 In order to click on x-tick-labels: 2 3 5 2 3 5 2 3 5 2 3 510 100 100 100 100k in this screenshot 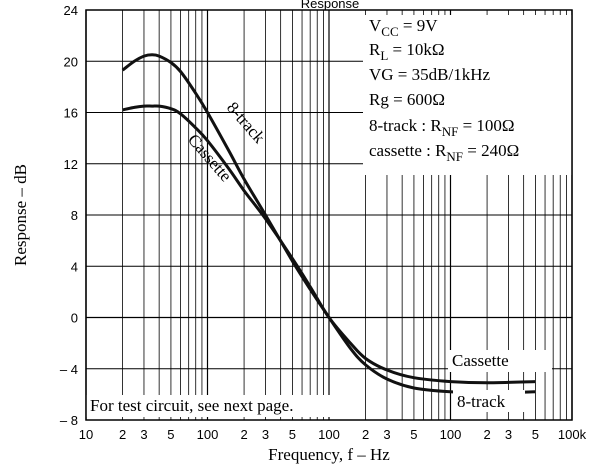, I will do `click(333, 434)`.